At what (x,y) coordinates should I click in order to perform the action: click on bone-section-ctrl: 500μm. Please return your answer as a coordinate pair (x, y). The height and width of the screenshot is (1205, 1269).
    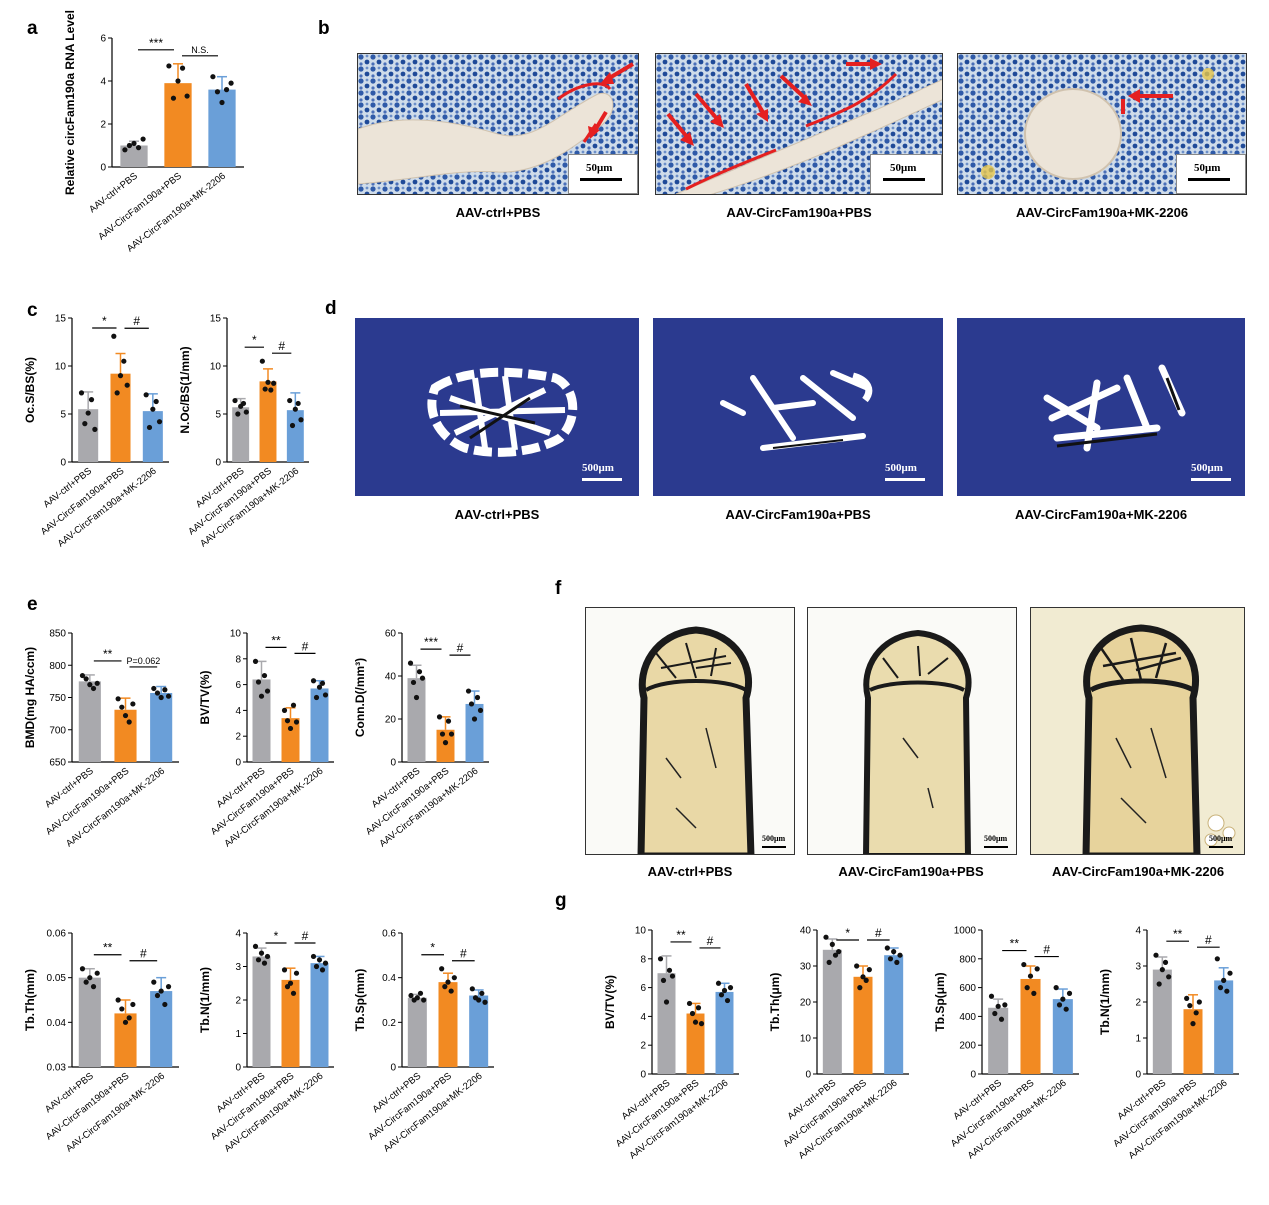
    Looking at the image, I should click on (690, 731).